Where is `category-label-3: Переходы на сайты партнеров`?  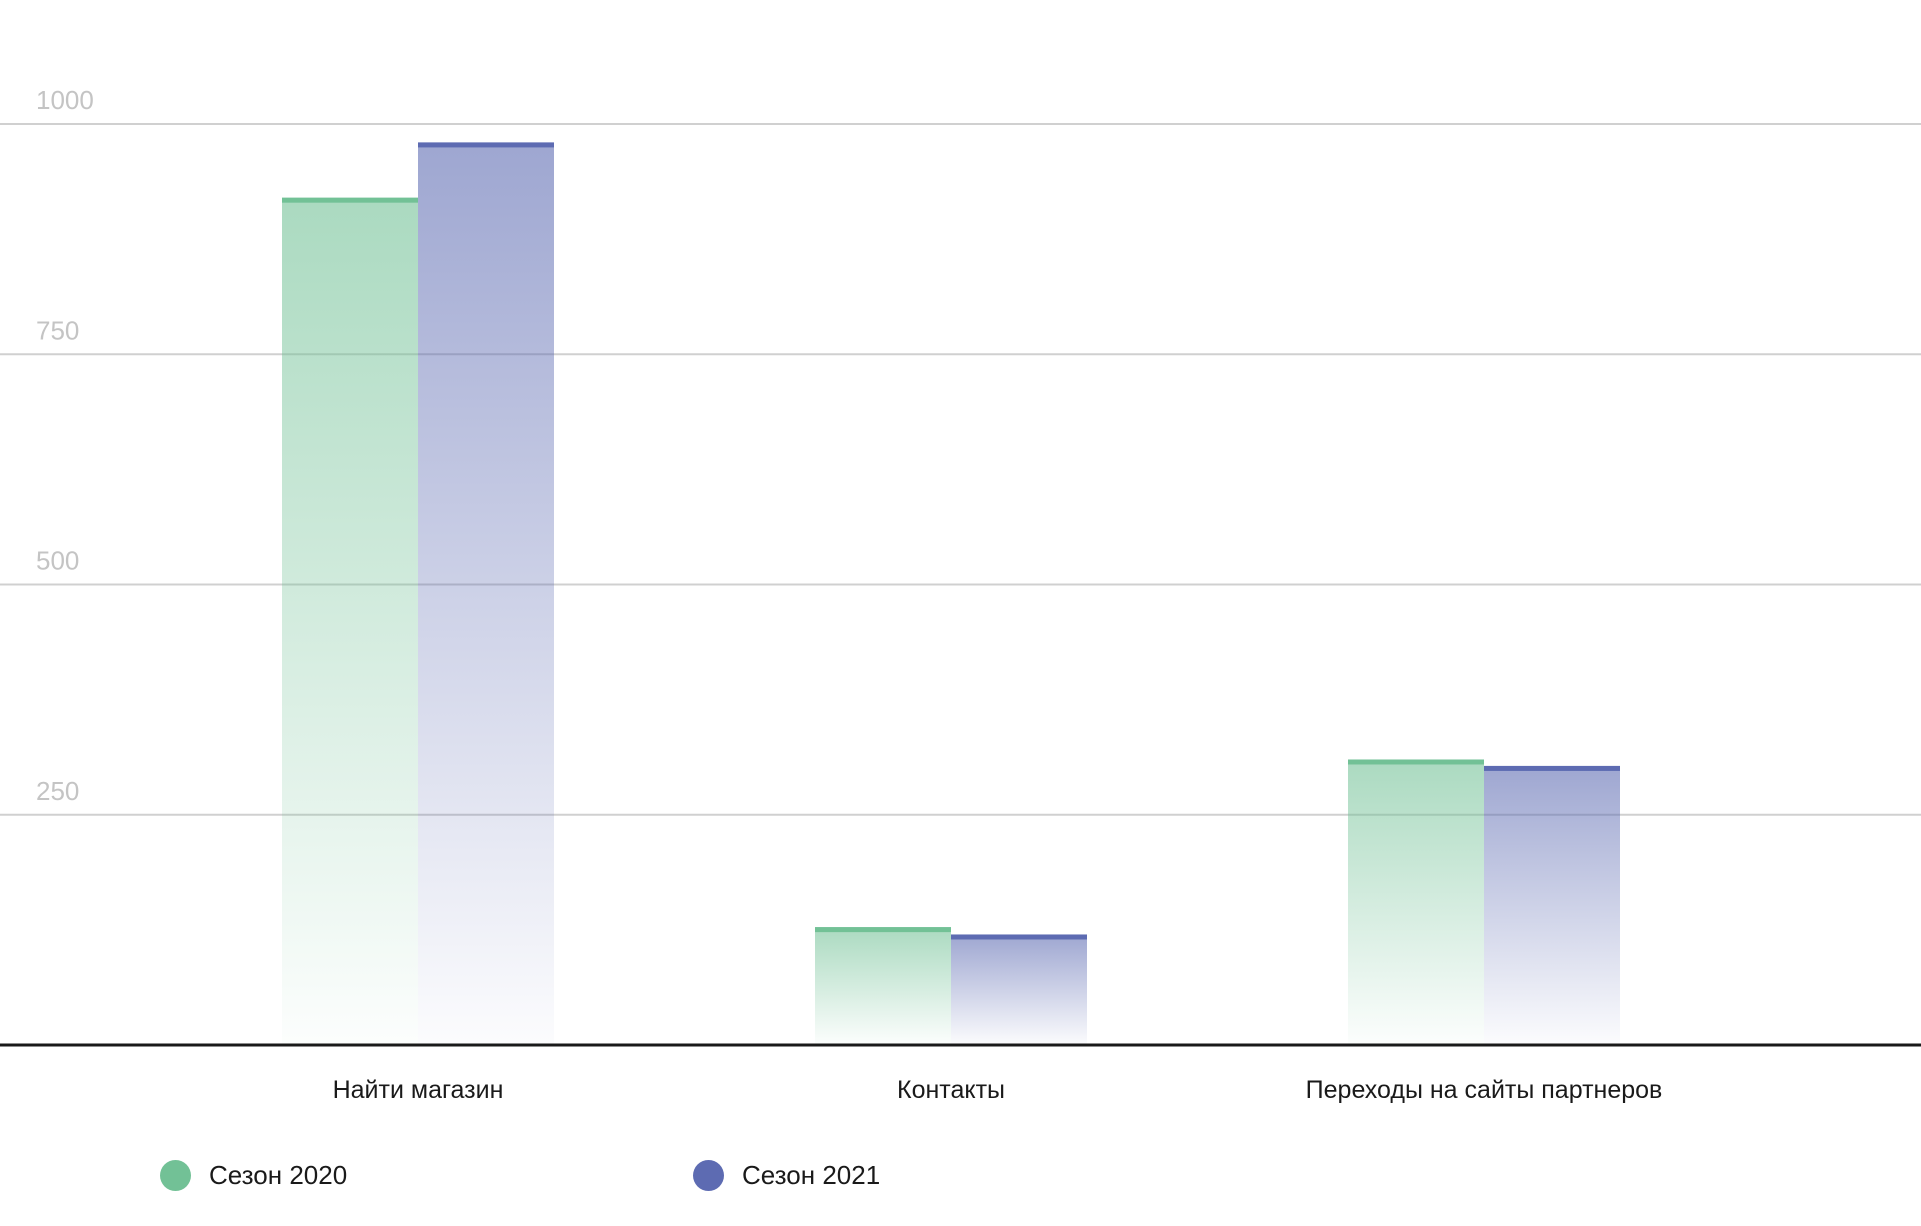 category-label-3: Переходы на сайты партнеров is located at coordinates (1484, 1090).